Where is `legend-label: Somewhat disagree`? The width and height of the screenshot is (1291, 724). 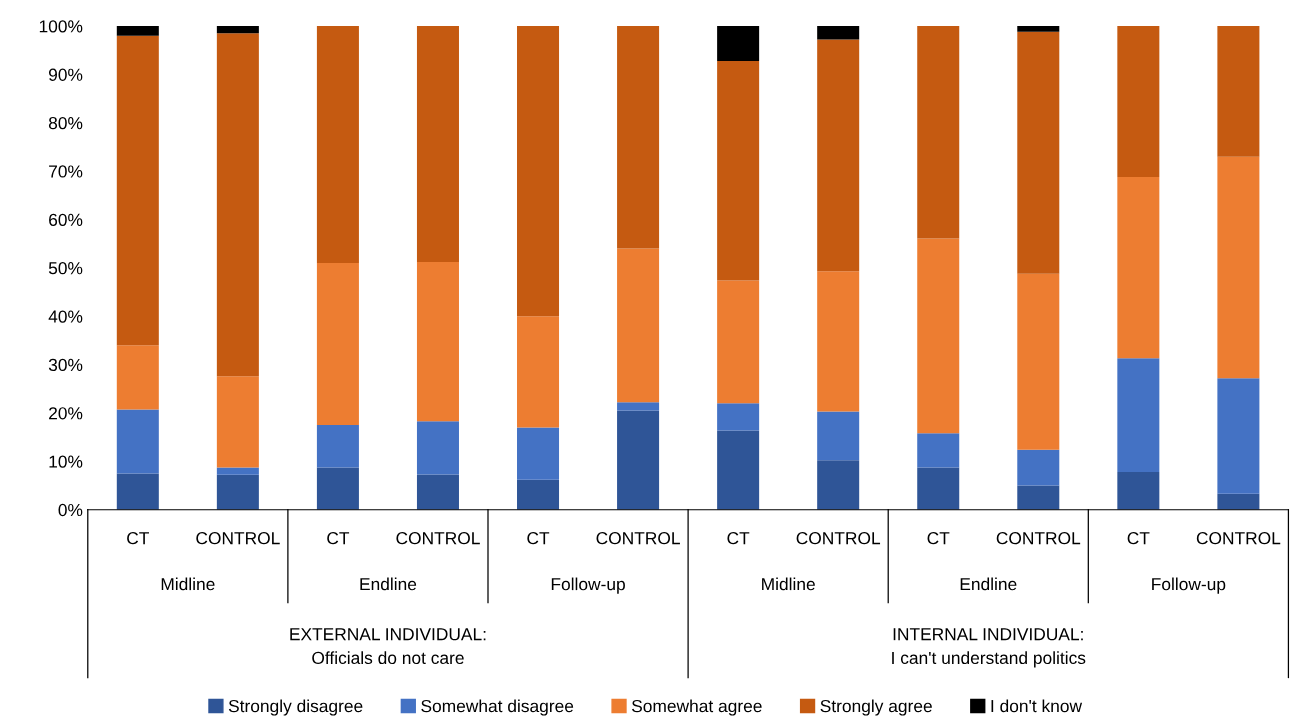
legend-label: Somewhat disagree is located at coordinates (497, 707).